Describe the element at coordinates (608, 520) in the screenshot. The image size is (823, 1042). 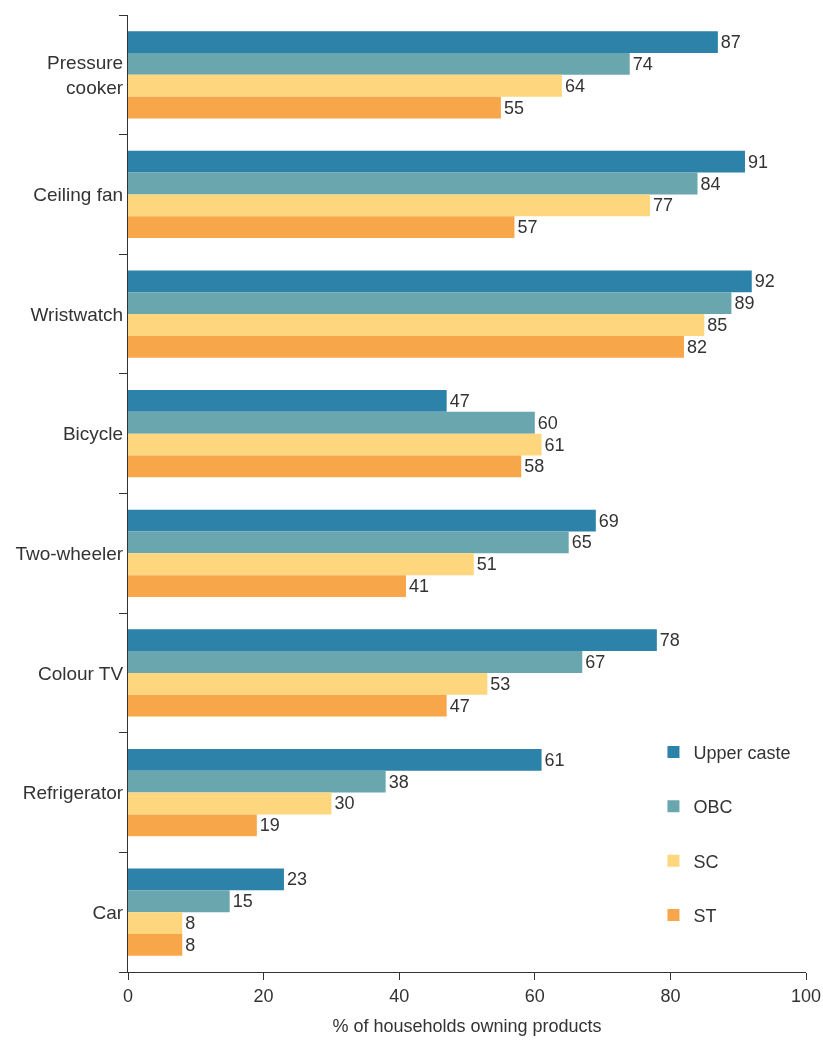
I see `data-label: 69` at that location.